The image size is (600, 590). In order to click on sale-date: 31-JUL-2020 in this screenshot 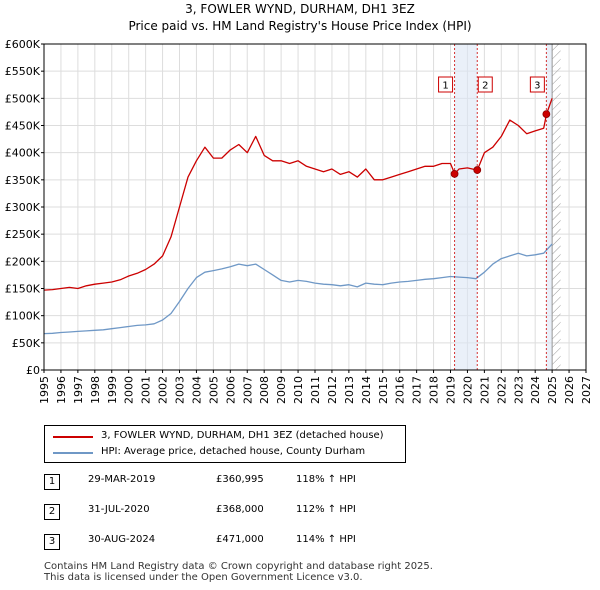, I will do `click(119, 509)`.